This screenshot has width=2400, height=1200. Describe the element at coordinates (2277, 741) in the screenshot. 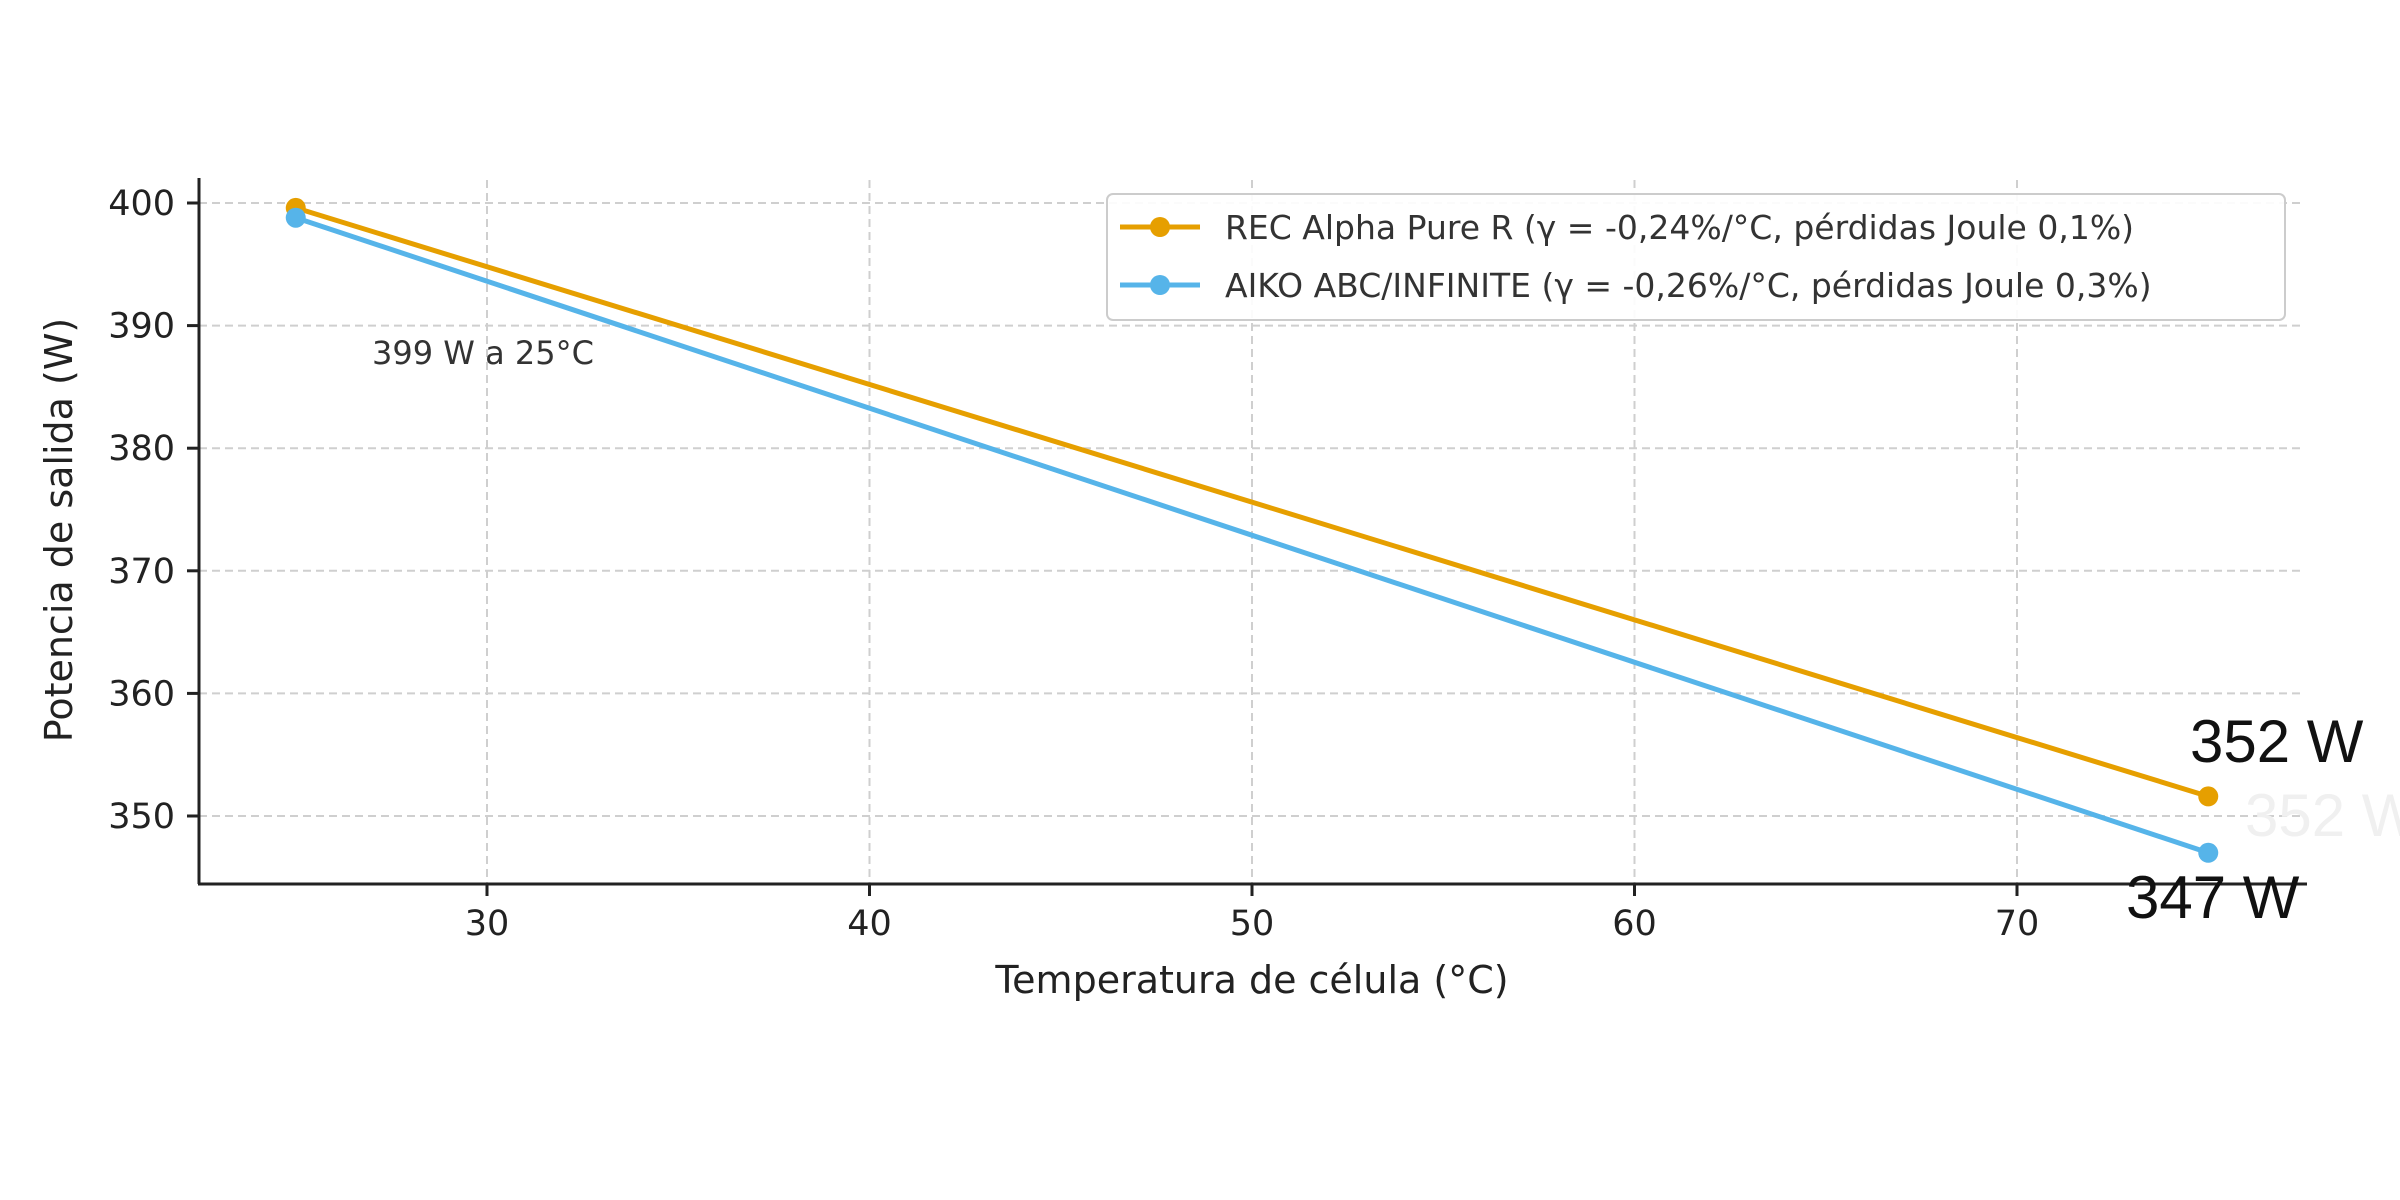

I see `annotation-352w: 352 W` at that location.